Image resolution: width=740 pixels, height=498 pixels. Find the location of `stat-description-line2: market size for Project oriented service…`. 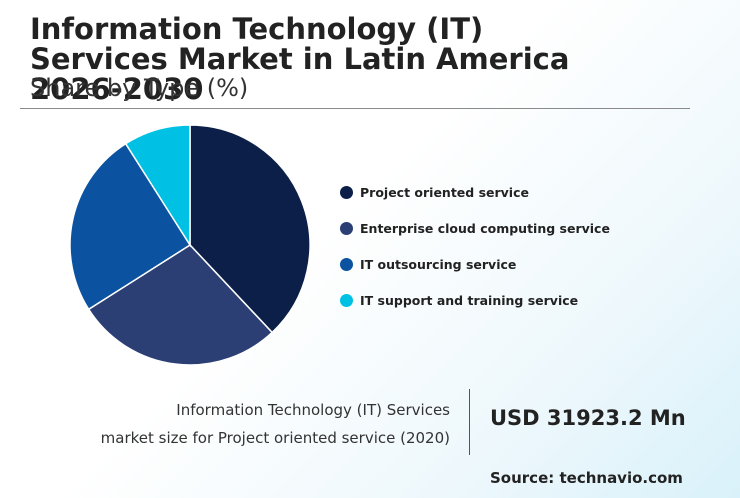

stat-description-line2: market size for Project oriented service… is located at coordinates (275, 438).